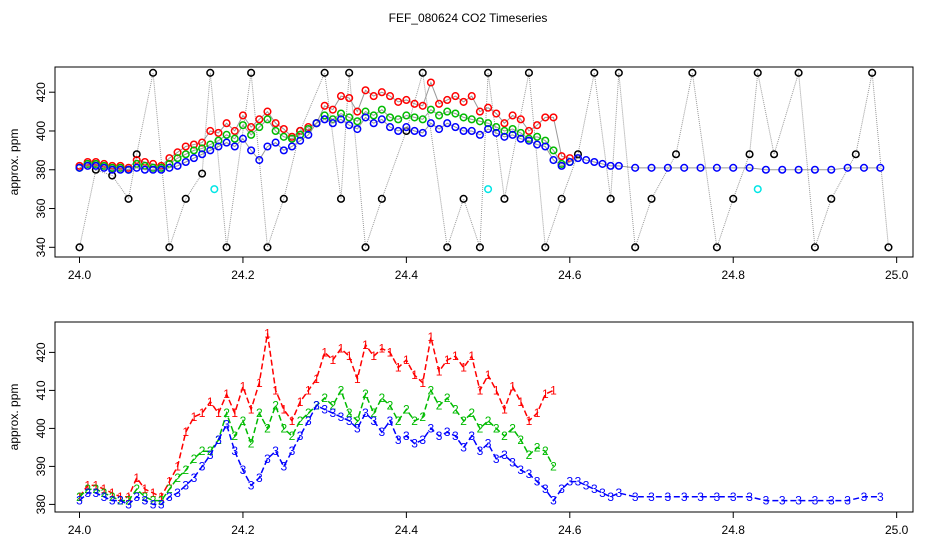 This screenshot has width=936, height=540. I want to click on top-ytick-label: 380, so click(41, 169).